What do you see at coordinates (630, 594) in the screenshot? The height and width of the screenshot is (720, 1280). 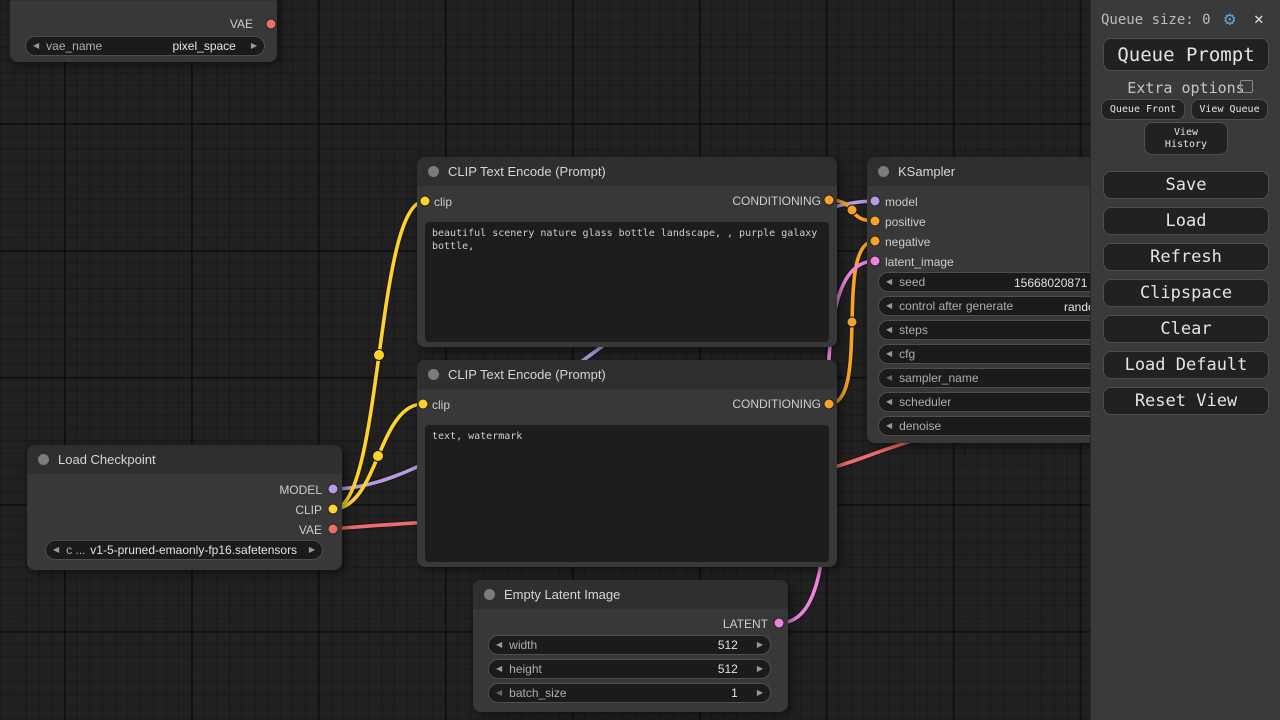 I see `node-title-bar: Empty Latent Image` at bounding box center [630, 594].